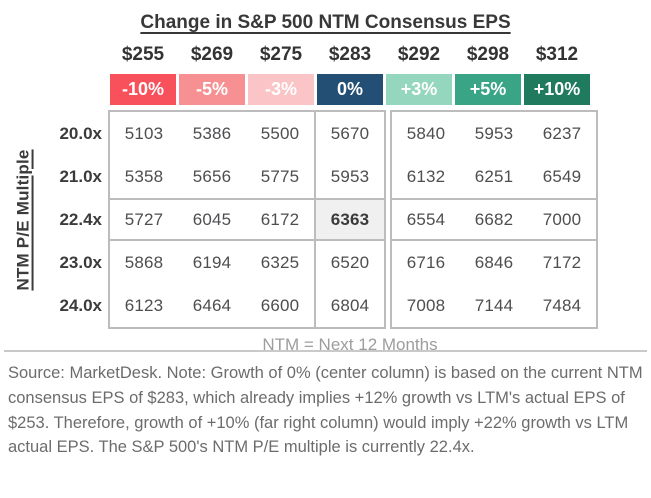 This screenshot has height=498, width=651. I want to click on eps-value-cell: 5386, so click(212, 133).